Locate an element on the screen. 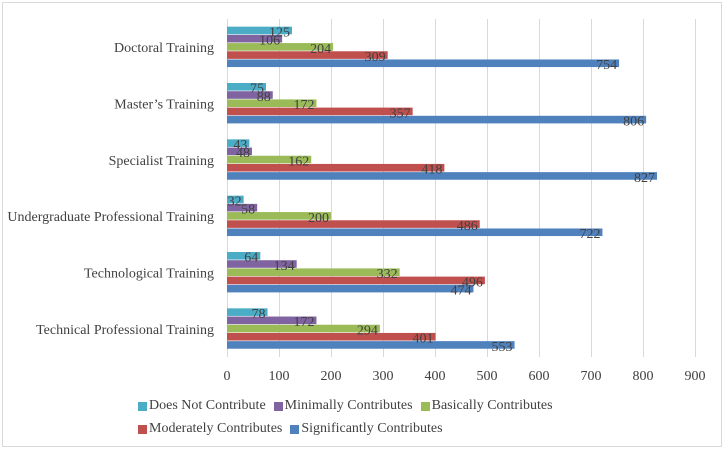  data-label: 162 is located at coordinates (298, 161).